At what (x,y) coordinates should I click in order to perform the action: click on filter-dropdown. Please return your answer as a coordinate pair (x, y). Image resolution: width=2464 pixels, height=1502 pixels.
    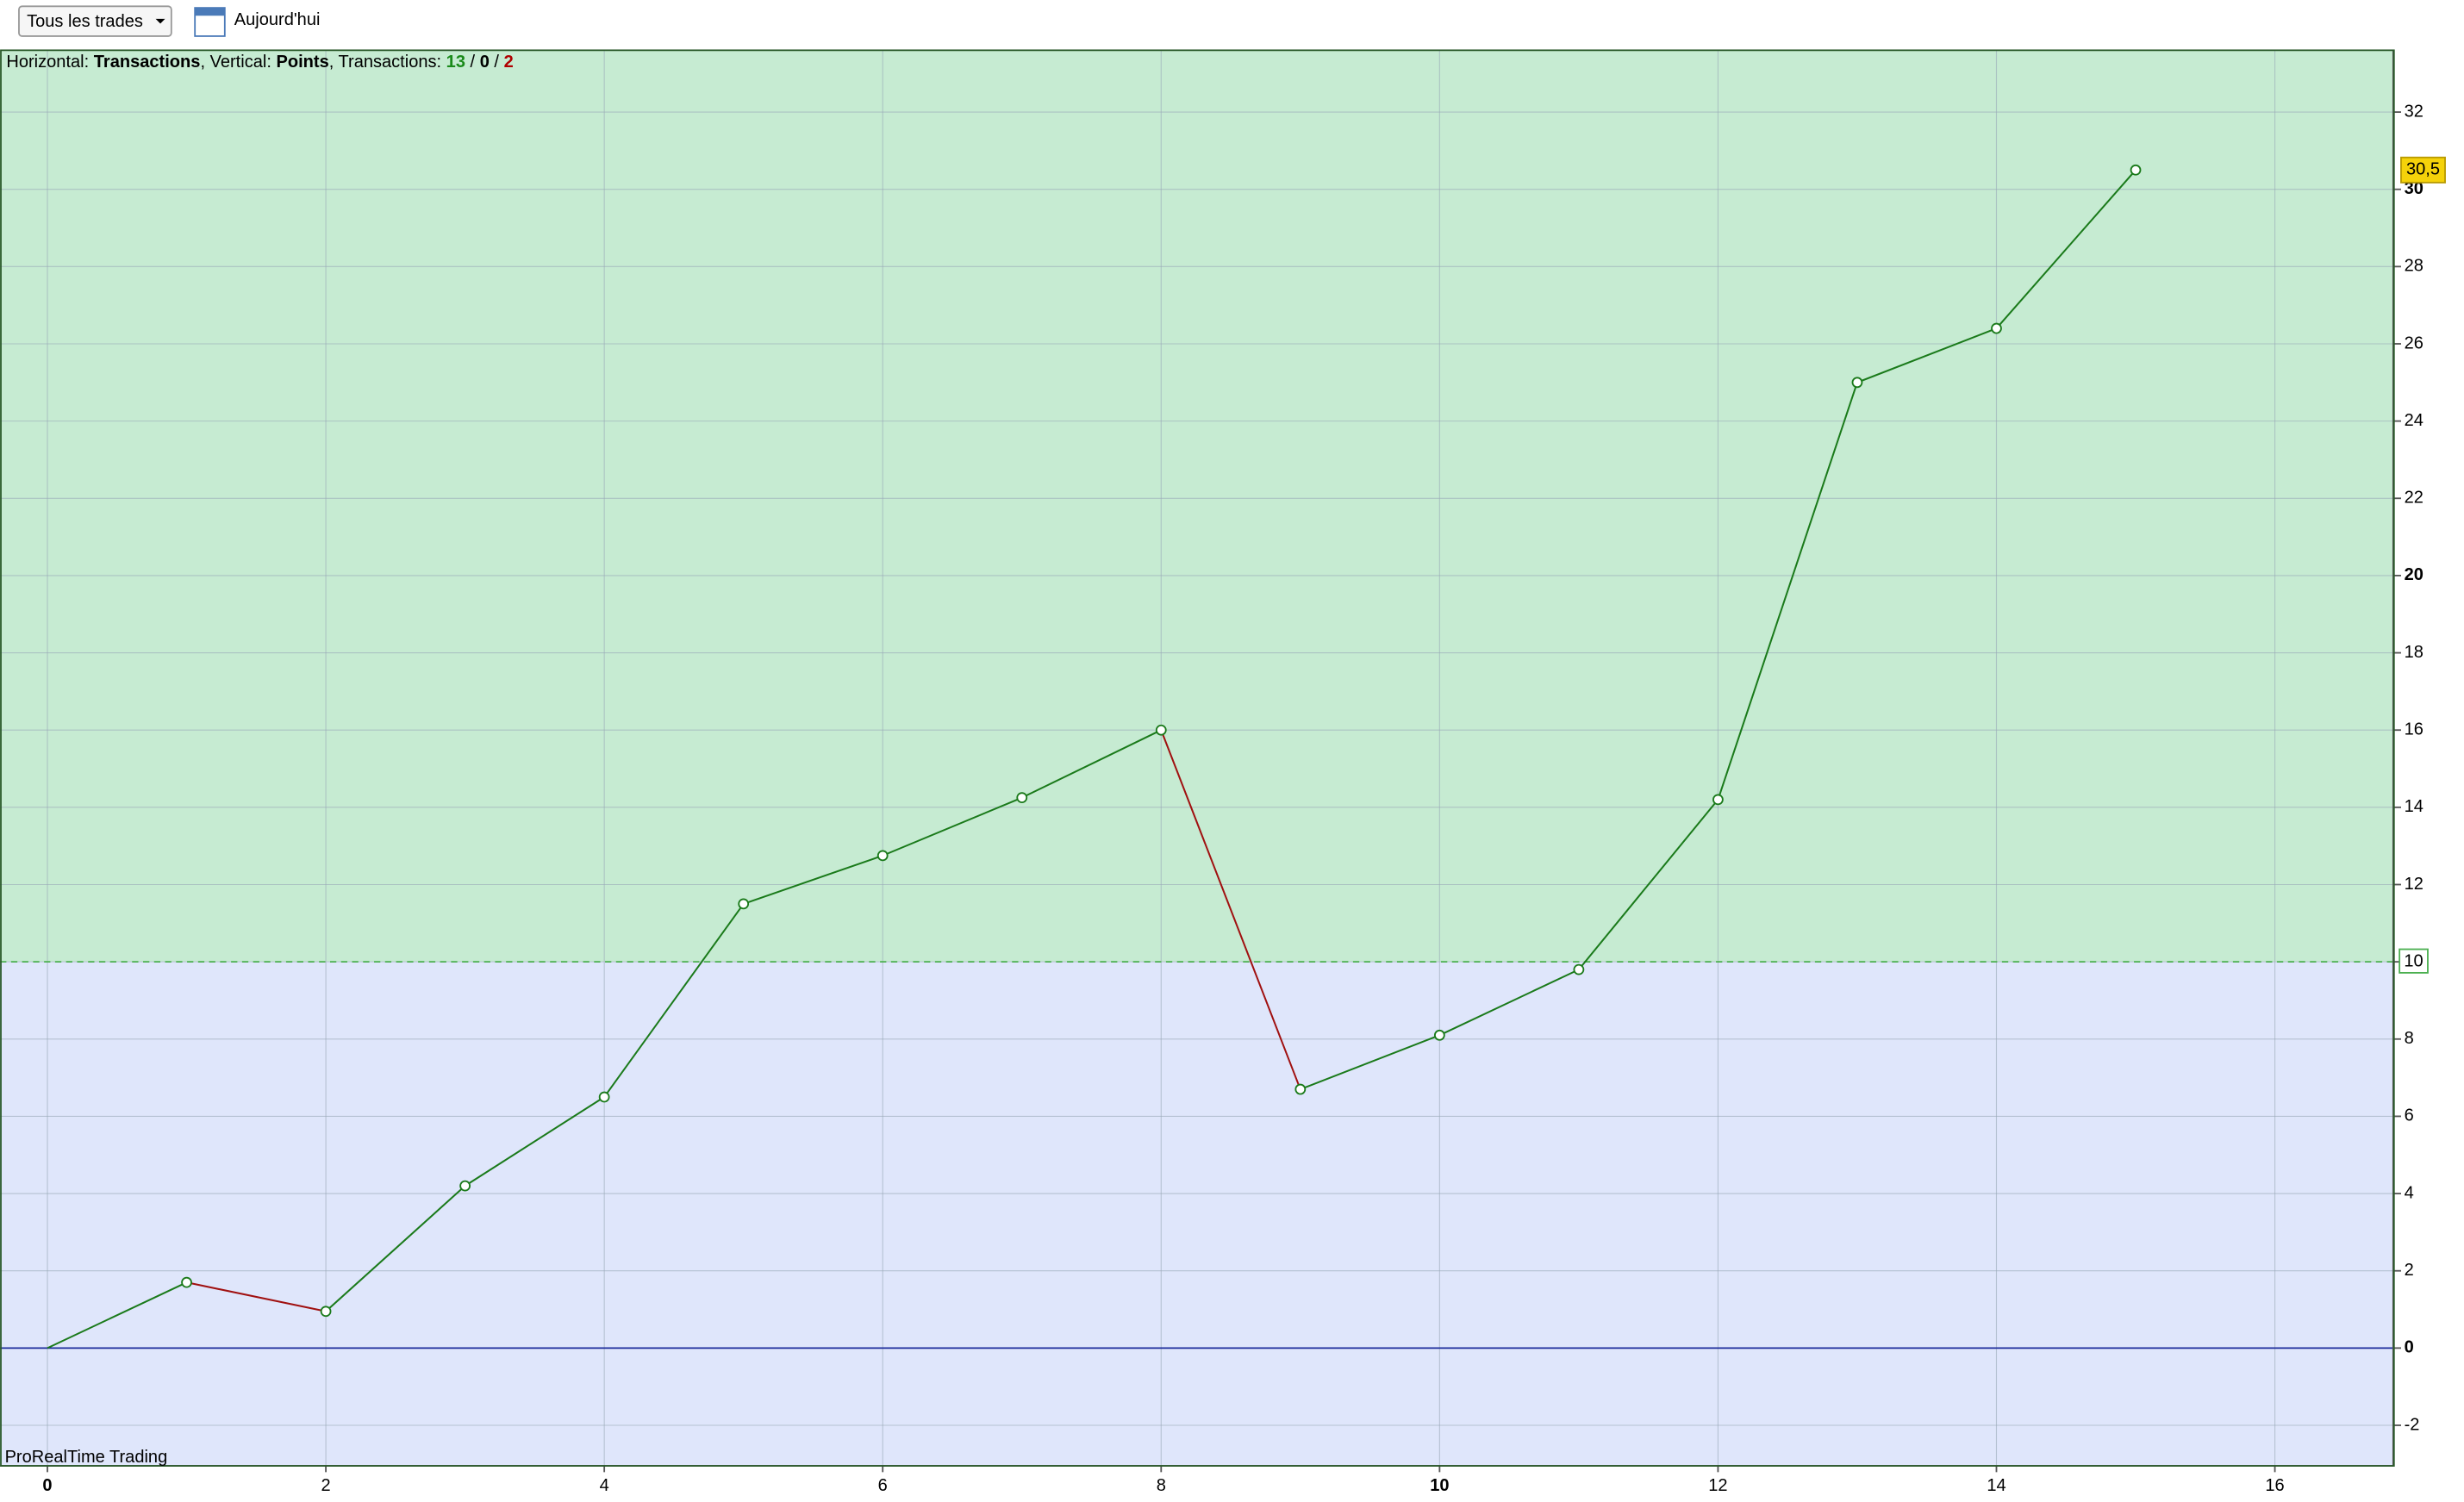
    Looking at the image, I should click on (95, 21).